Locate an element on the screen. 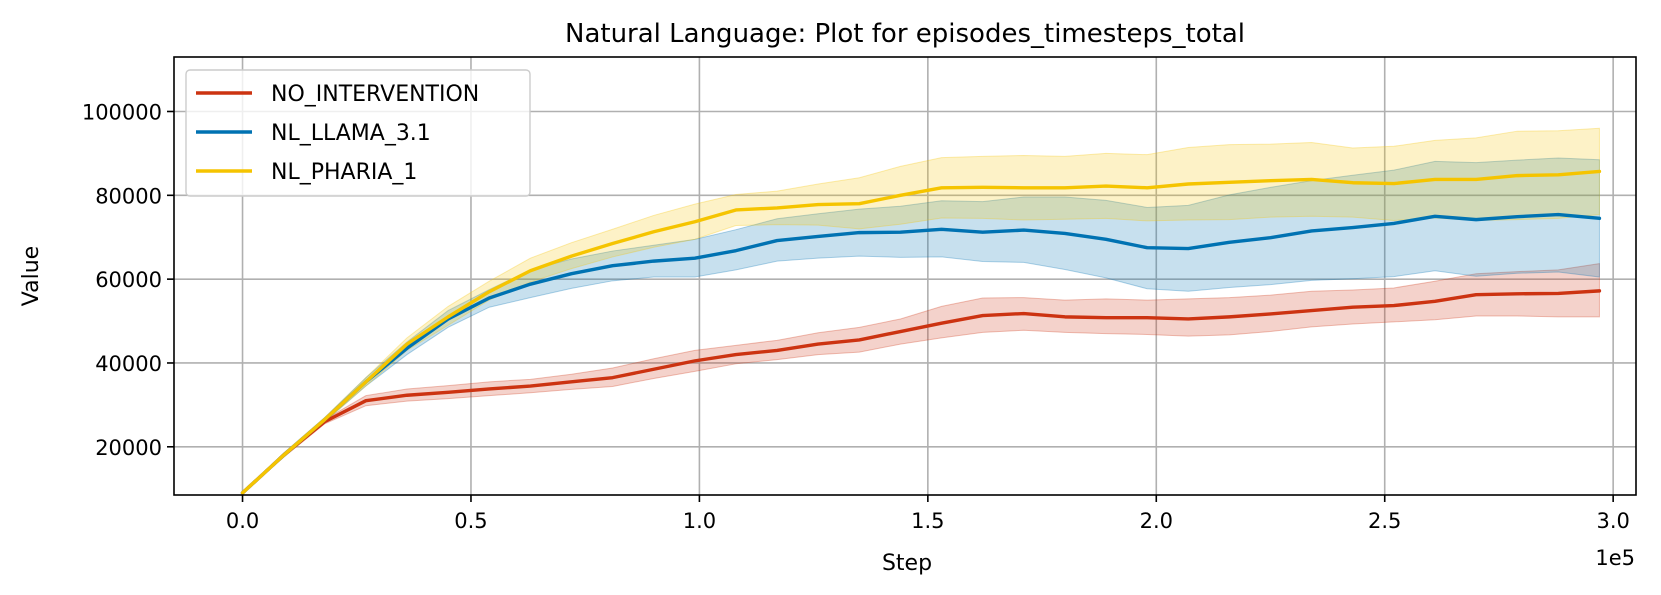 This screenshot has height=595, width=1661. x-tick-label: 1.0 is located at coordinates (699, 521).